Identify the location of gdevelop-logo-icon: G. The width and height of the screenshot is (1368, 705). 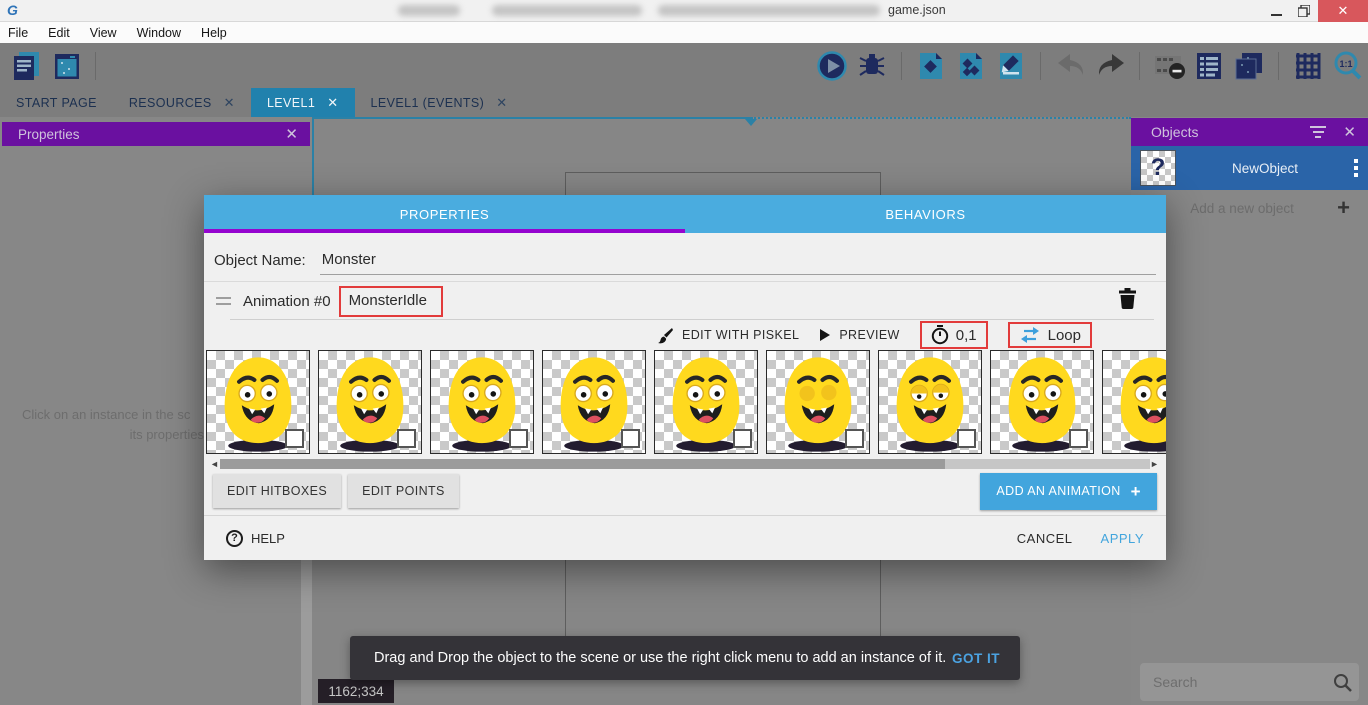
(12, 10).